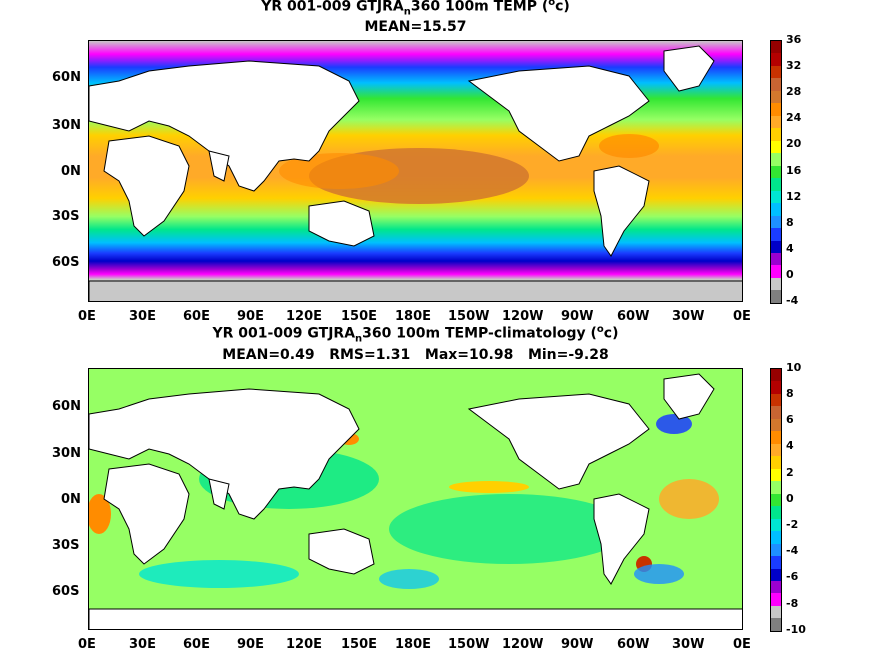 Image resolution: width=875 pixels, height=656 pixels. I want to click on panel1-xtick: 30W, so click(688, 316).